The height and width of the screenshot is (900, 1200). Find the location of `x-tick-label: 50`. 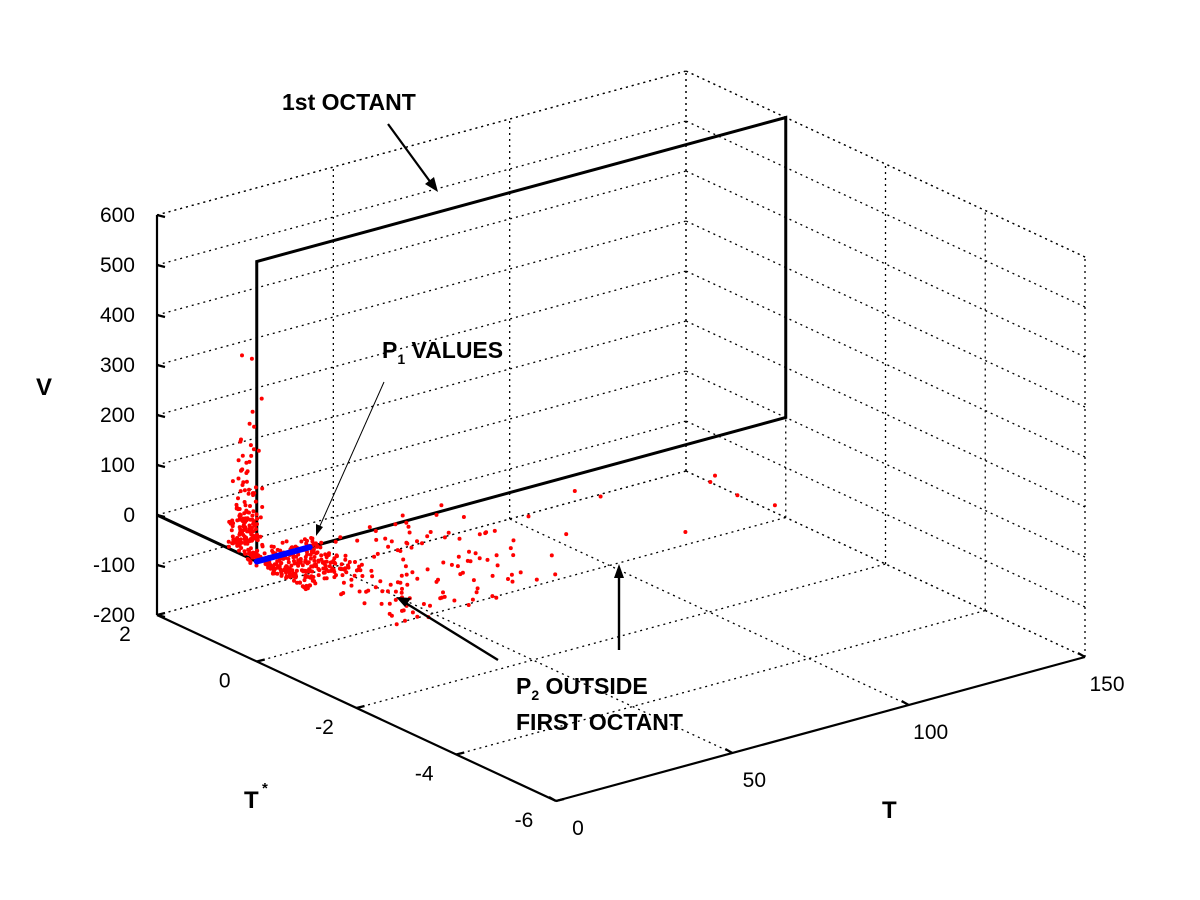

x-tick-label: 50 is located at coordinates (754, 780).